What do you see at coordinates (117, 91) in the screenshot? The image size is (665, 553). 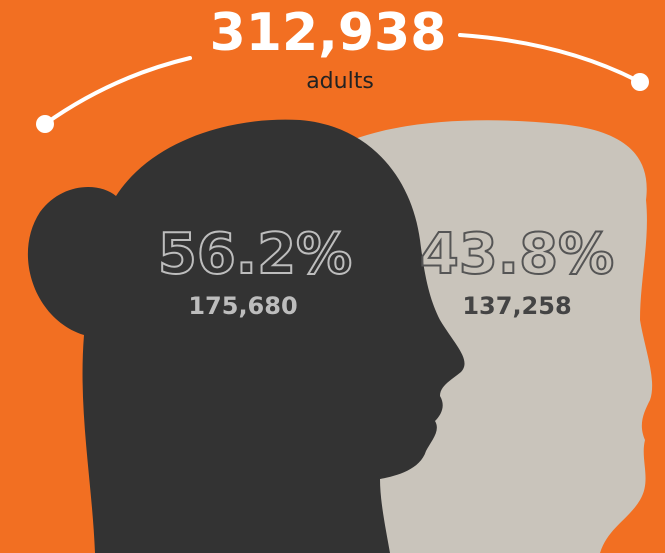 I see `arc-left` at bounding box center [117, 91].